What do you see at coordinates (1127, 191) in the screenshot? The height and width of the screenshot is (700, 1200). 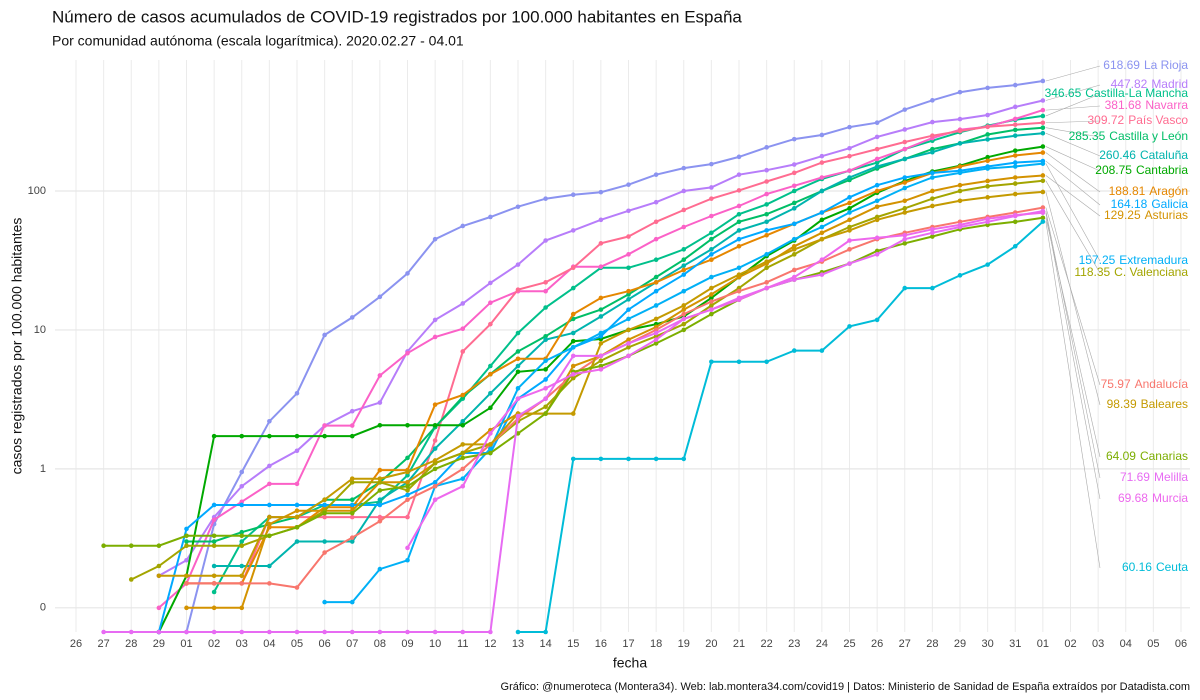 I see `series-label-value: 188.81` at bounding box center [1127, 191].